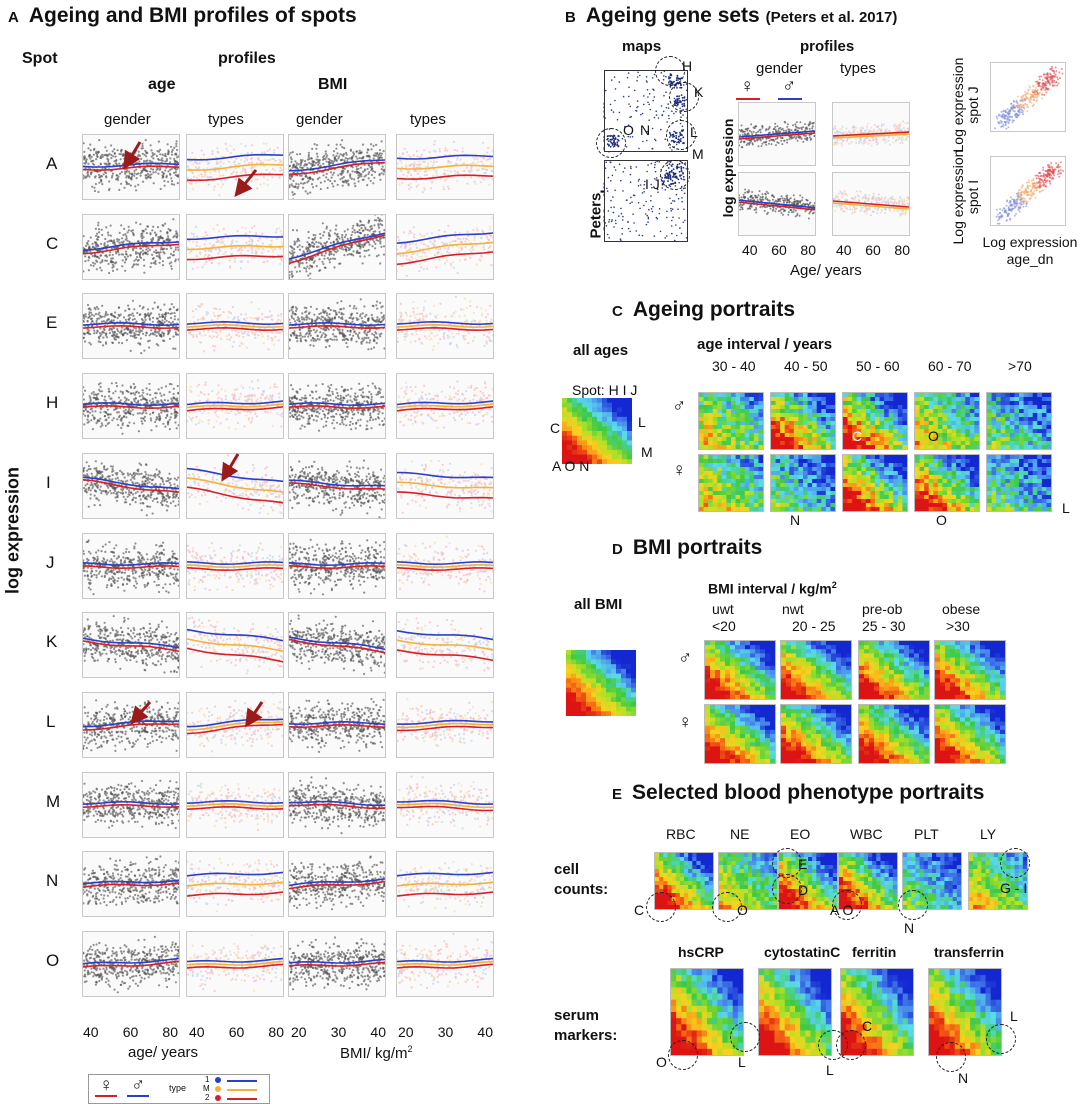 The height and width of the screenshot is (1104, 1085). Describe the element at coordinates (826, 270) in the screenshot. I see `b-x-label: Age/ years` at that location.